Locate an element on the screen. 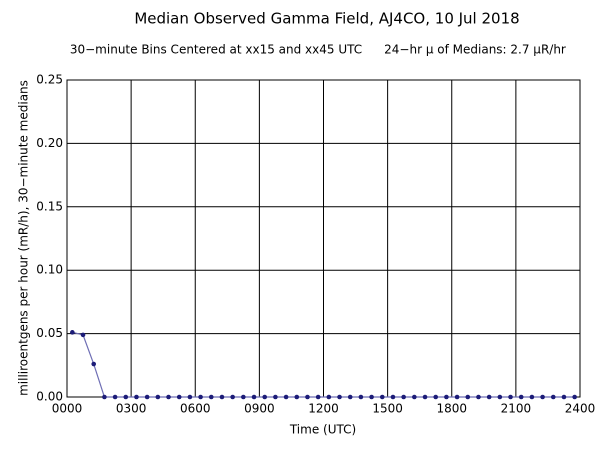  x-tick-label: 0300 is located at coordinates (131, 409).